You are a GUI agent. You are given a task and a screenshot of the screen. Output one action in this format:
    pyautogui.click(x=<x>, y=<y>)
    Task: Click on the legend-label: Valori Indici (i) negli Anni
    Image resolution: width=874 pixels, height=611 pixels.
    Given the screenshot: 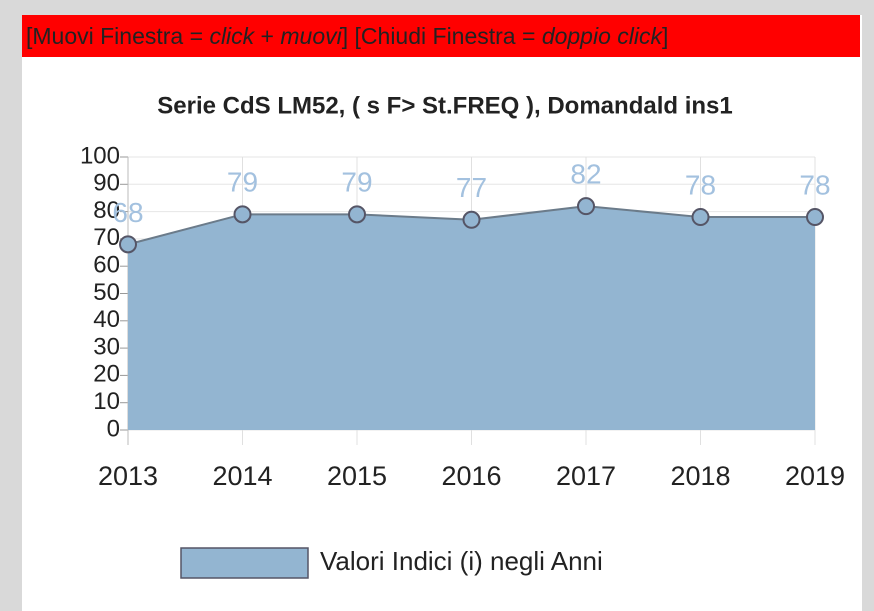 What is the action you would take?
    pyautogui.click(x=461, y=561)
    